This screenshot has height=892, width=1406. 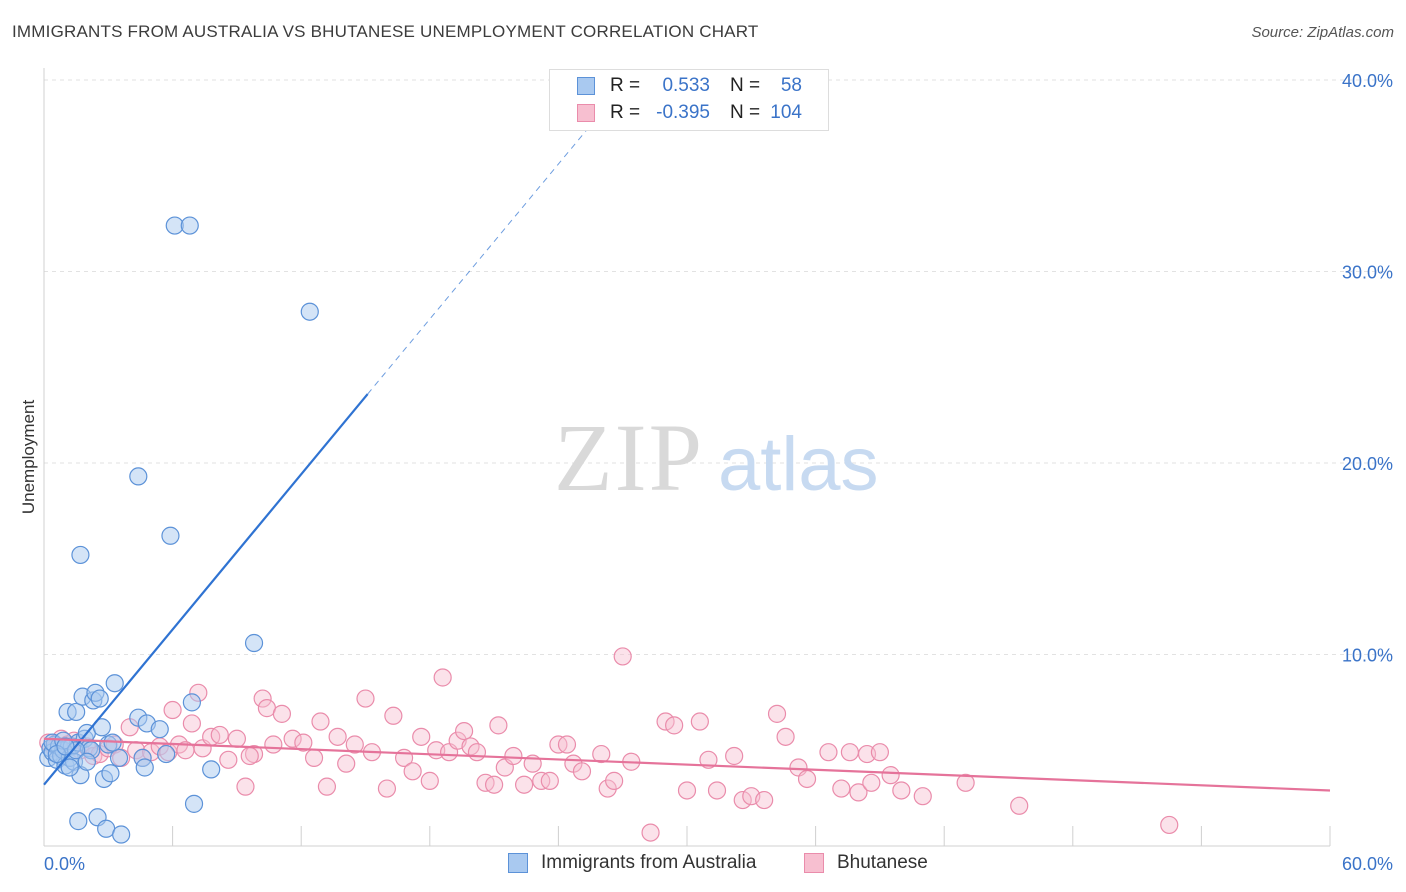 I want to click on watermark-zip: ZIP, so click(x=629, y=457).